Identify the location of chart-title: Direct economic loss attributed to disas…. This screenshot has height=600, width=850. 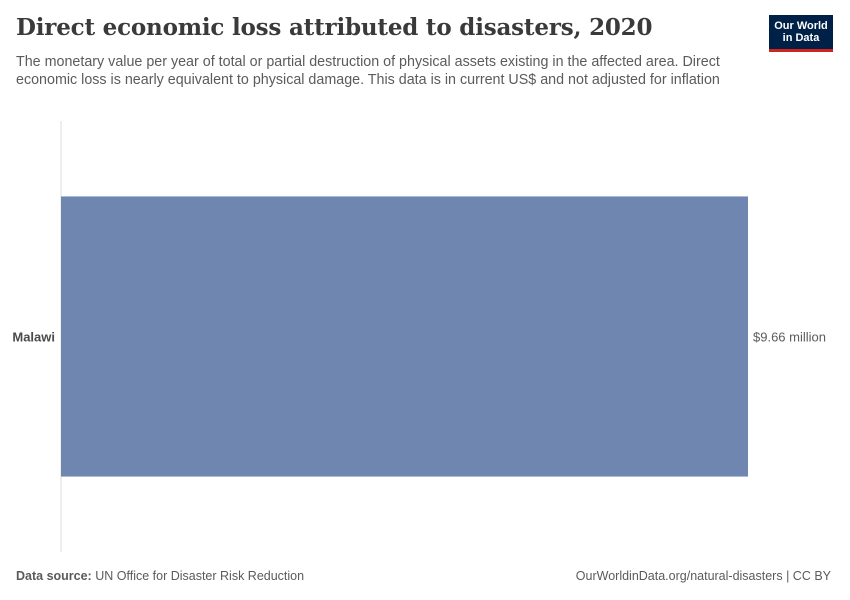
(334, 27).